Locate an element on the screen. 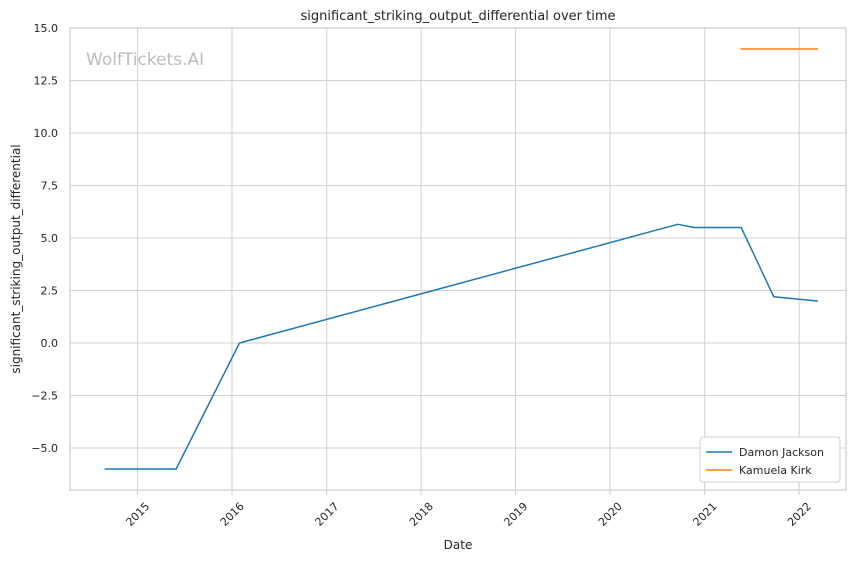  x-tick-label: 2018 is located at coordinates (421, 514).